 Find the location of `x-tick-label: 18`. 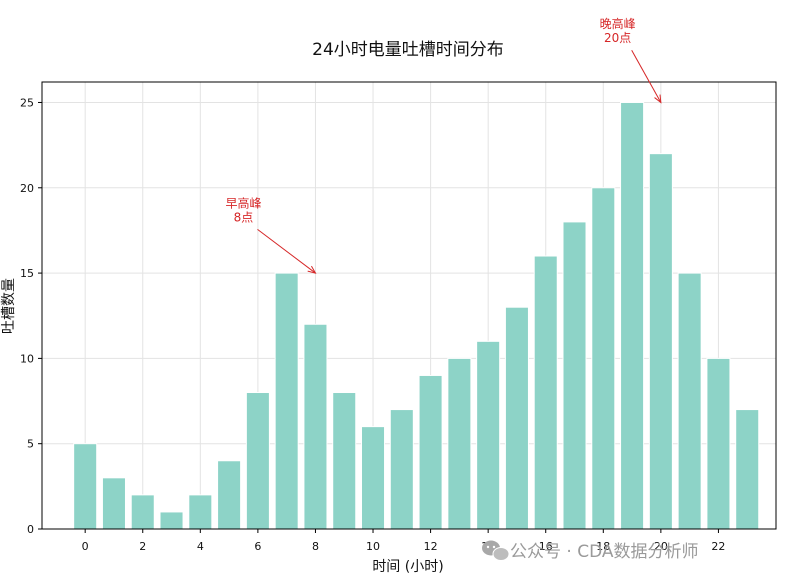

x-tick-label: 18 is located at coordinates (603, 546).